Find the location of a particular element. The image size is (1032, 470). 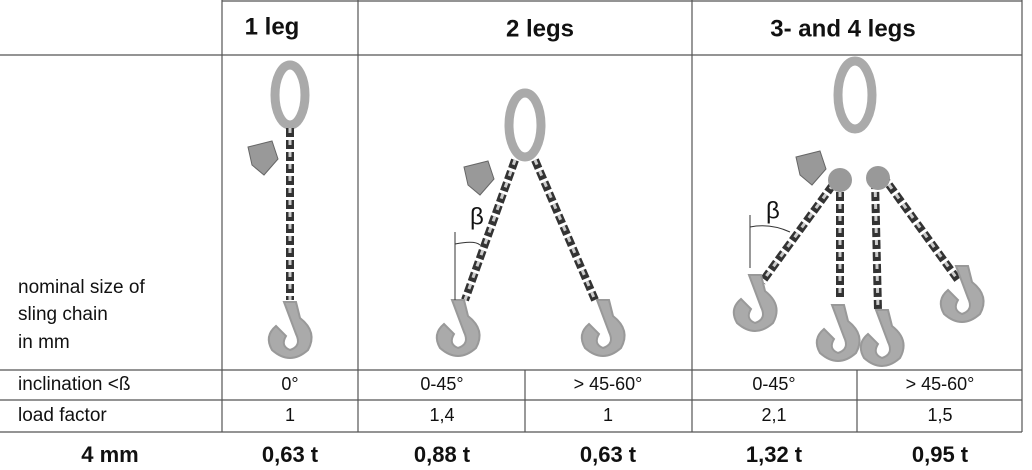

row-label: 4 mm is located at coordinates (109, 454).